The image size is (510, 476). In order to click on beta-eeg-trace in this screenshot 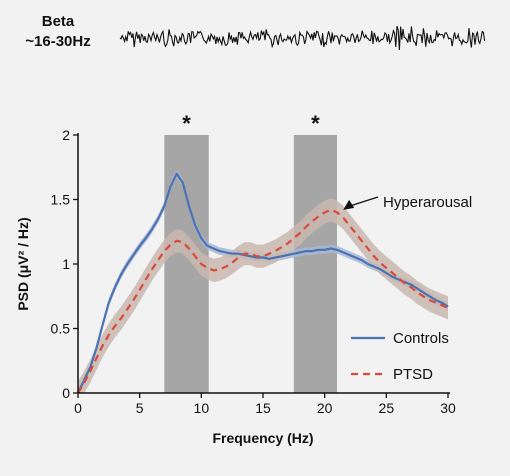, I will do `click(302, 38)`.